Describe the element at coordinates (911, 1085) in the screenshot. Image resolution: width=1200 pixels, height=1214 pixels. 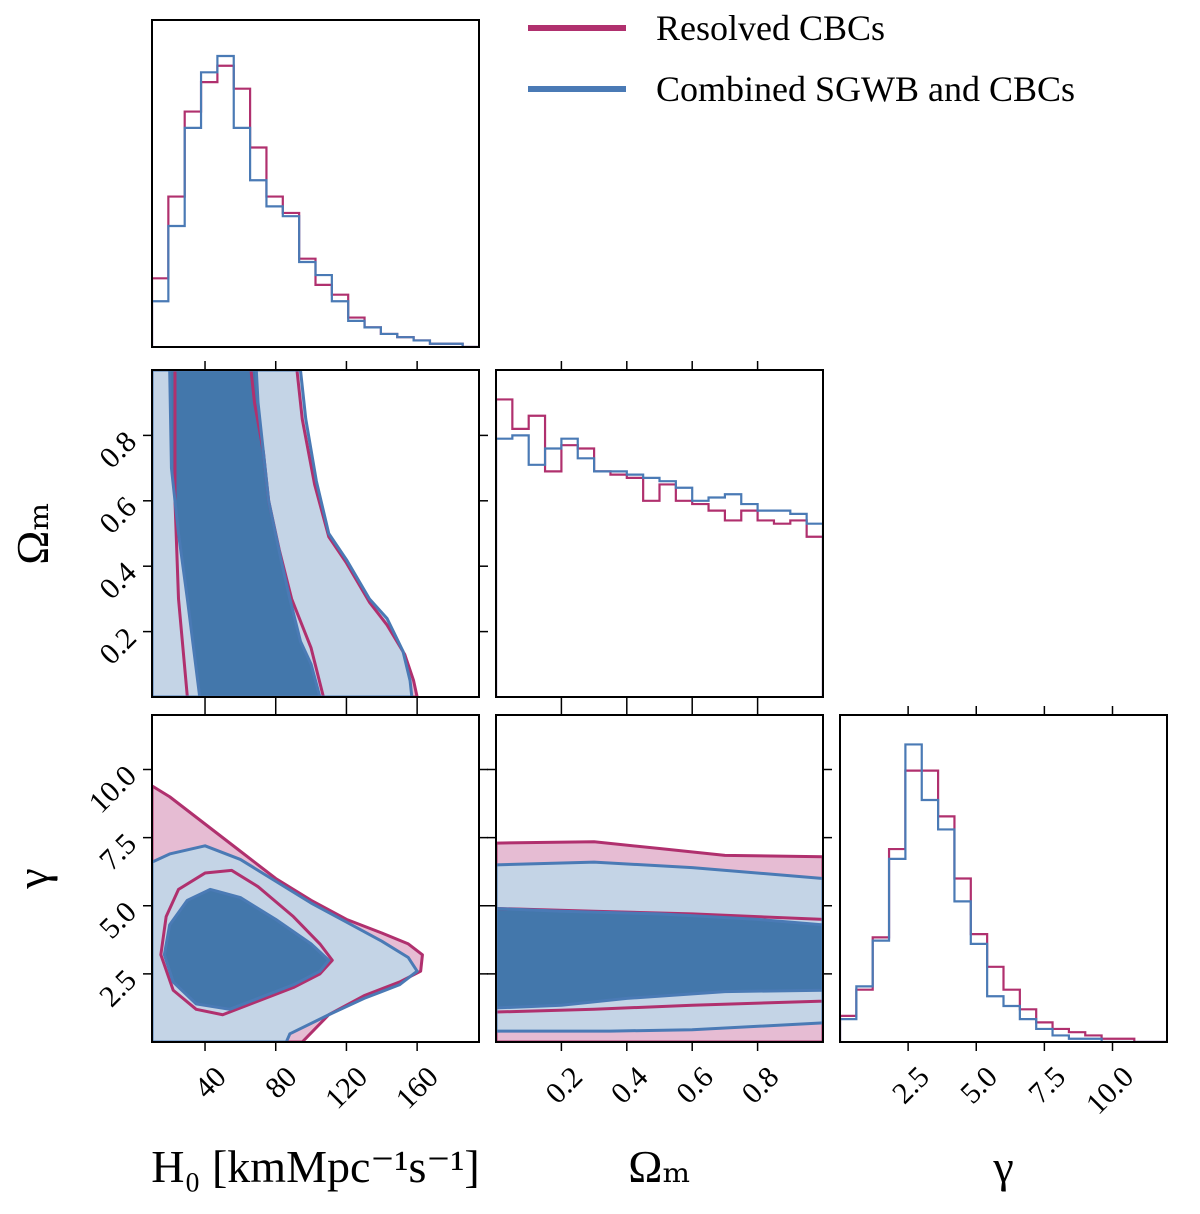
I see `x-tick-label: 2.5` at that location.